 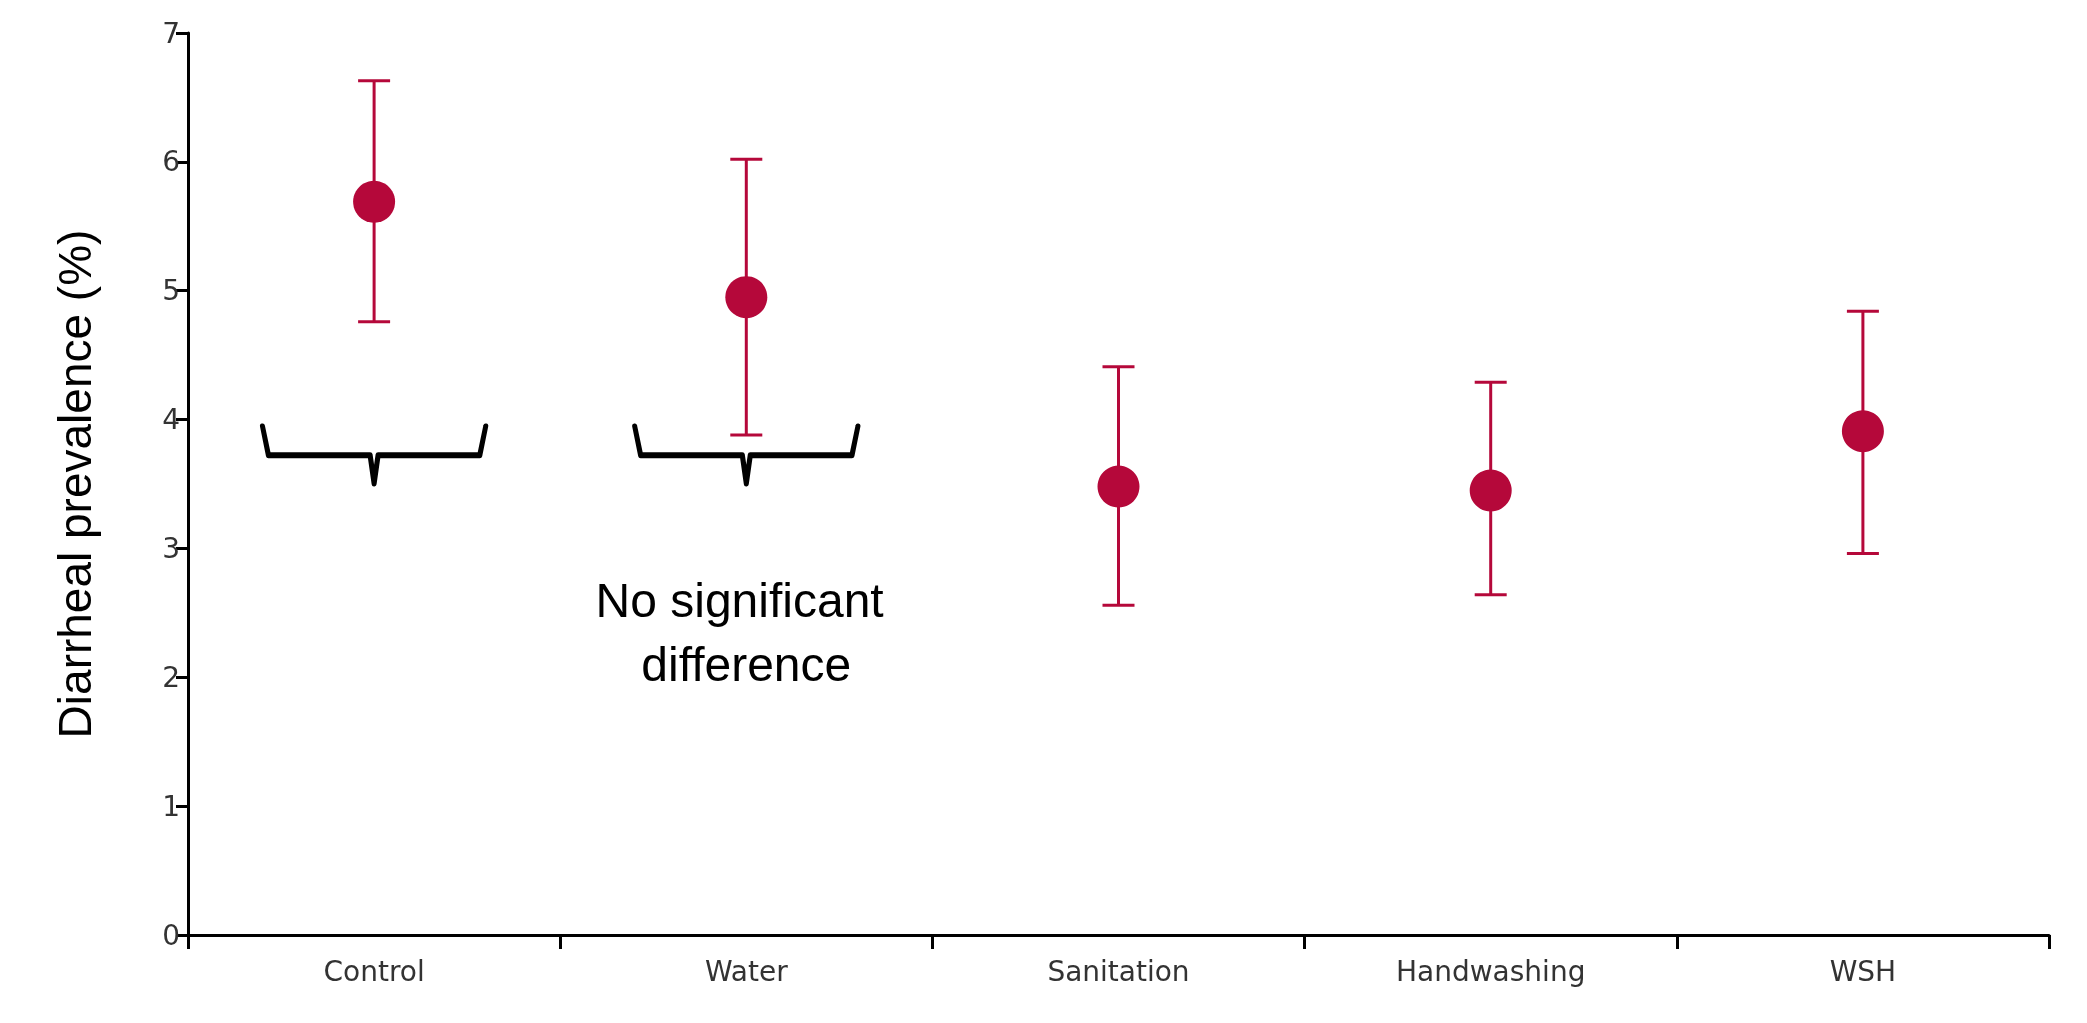 I want to click on x-tick-label: Sanitation, so click(x=1118, y=971).